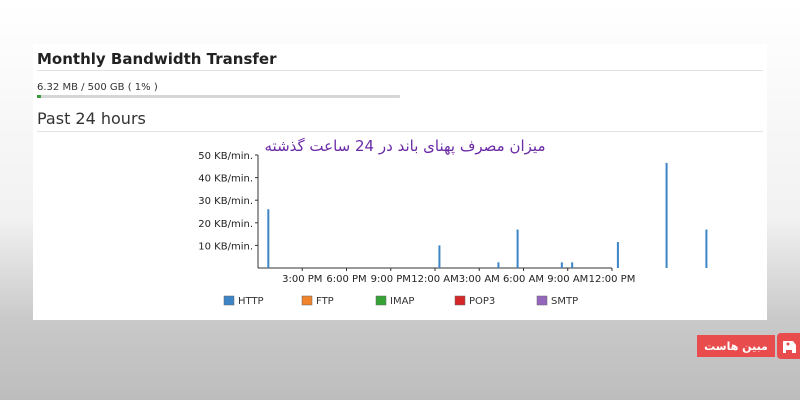 Image resolution: width=800 pixels, height=400 pixels. I want to click on legend-label: IMAP, so click(402, 301).